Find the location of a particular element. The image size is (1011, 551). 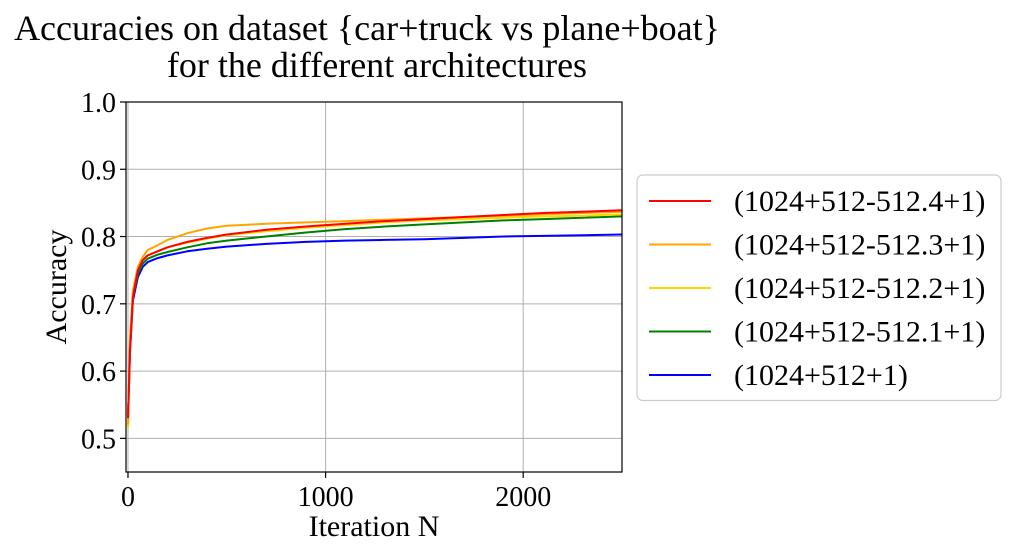

legend-entry-label: (1024+512-512.3+1) is located at coordinates (859, 245).